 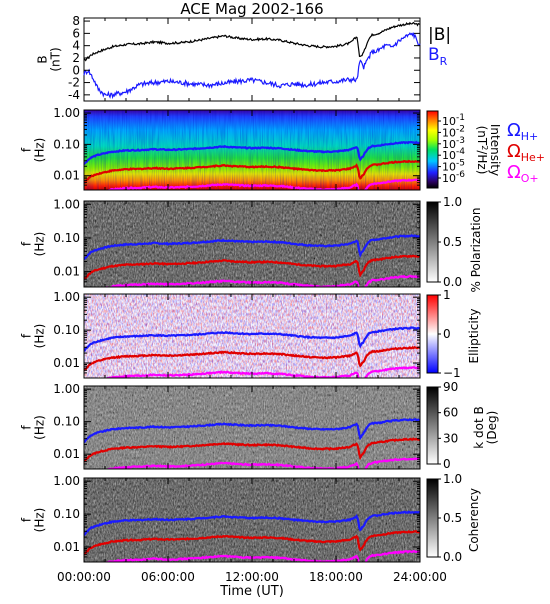 What do you see at coordinates (453, 120) in the screenshot?
I see `colorbar-tick-label: 10-1` at bounding box center [453, 120].